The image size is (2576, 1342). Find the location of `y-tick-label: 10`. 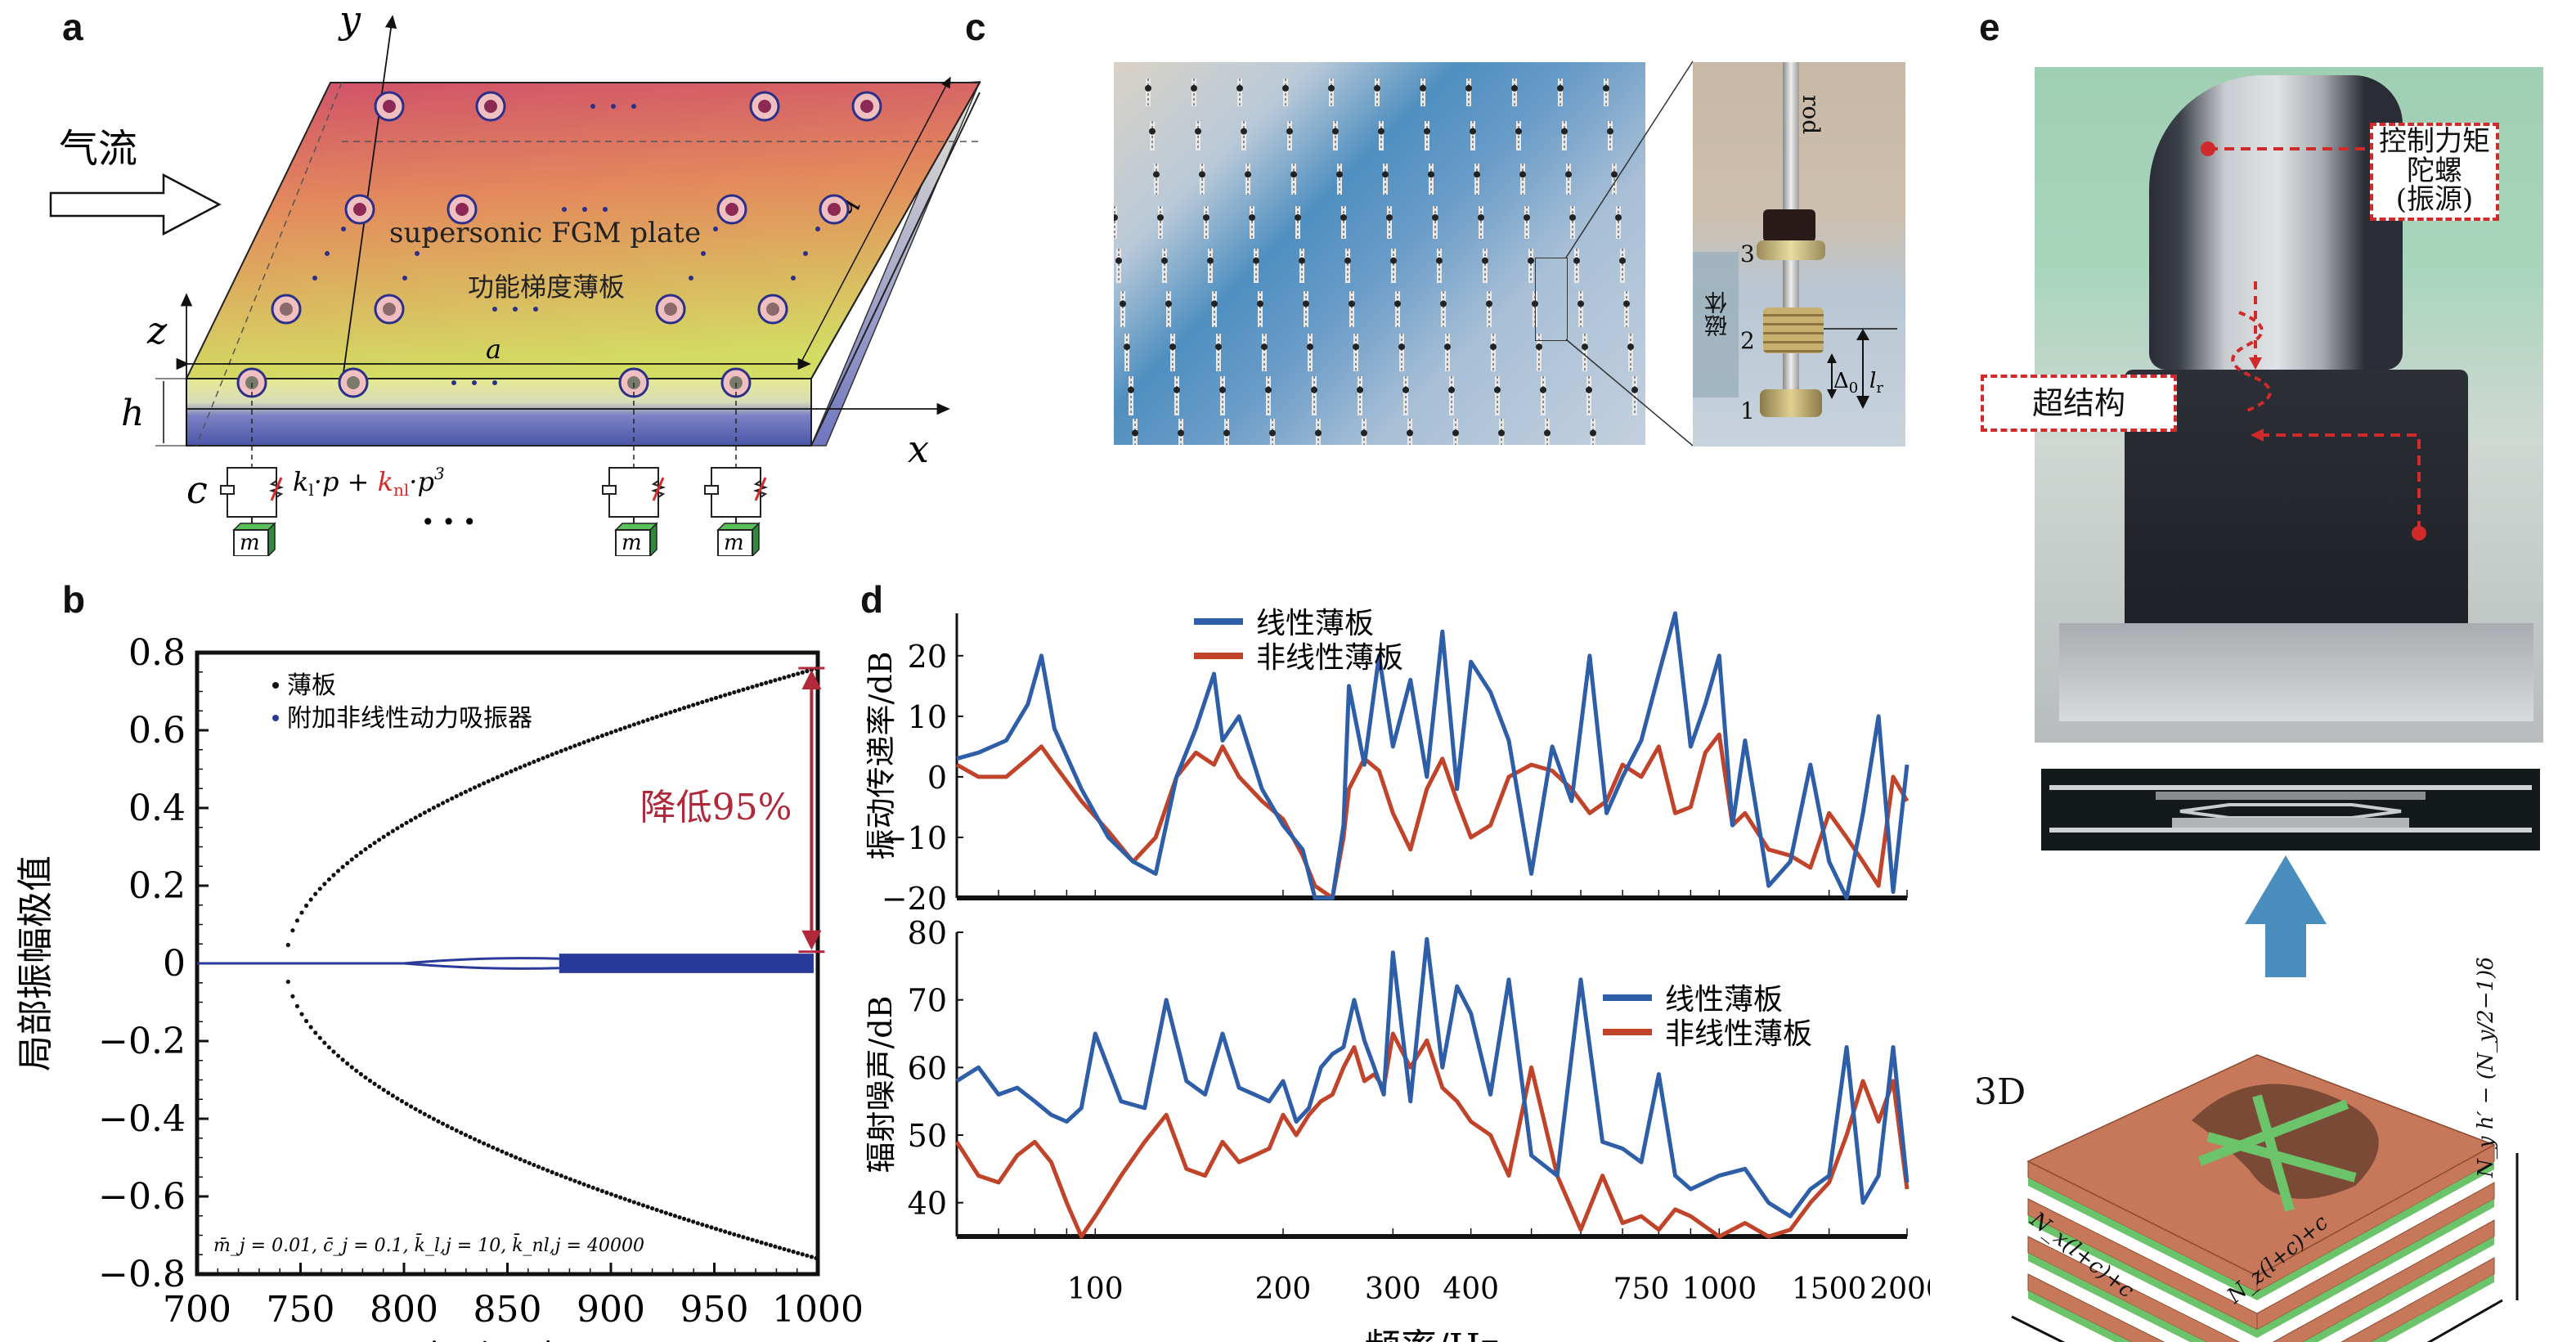

y-tick-label: 10 is located at coordinates (928, 717).